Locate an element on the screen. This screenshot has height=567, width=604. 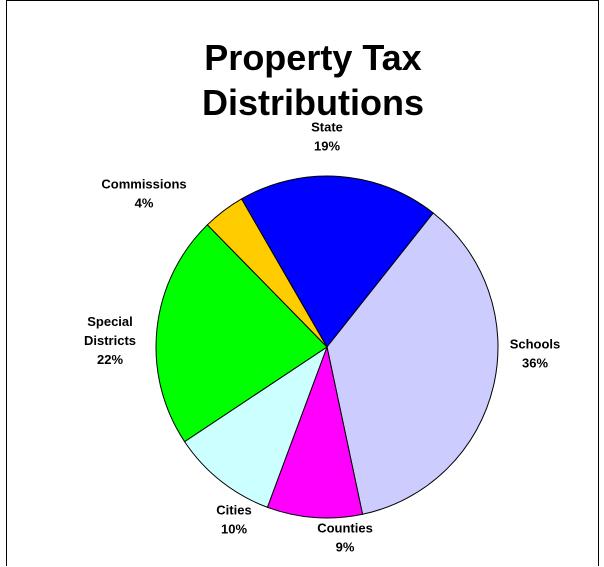
slice-label-schools: Schools 36% is located at coordinates (535, 354).